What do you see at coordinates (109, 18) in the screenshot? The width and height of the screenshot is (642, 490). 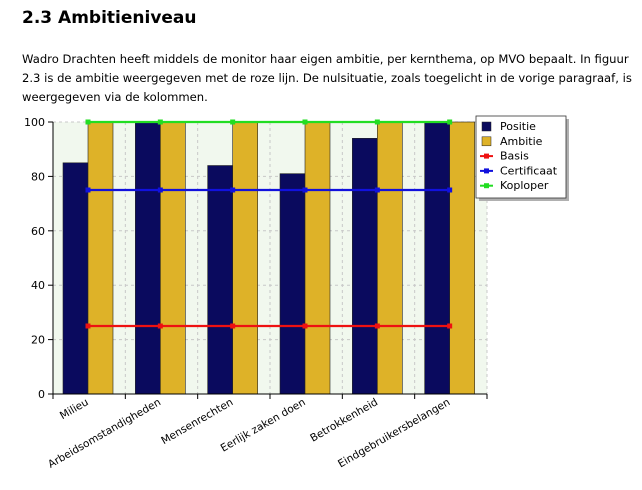 I see `section-heading: 2.3 Ambitieniveau` at bounding box center [109, 18].